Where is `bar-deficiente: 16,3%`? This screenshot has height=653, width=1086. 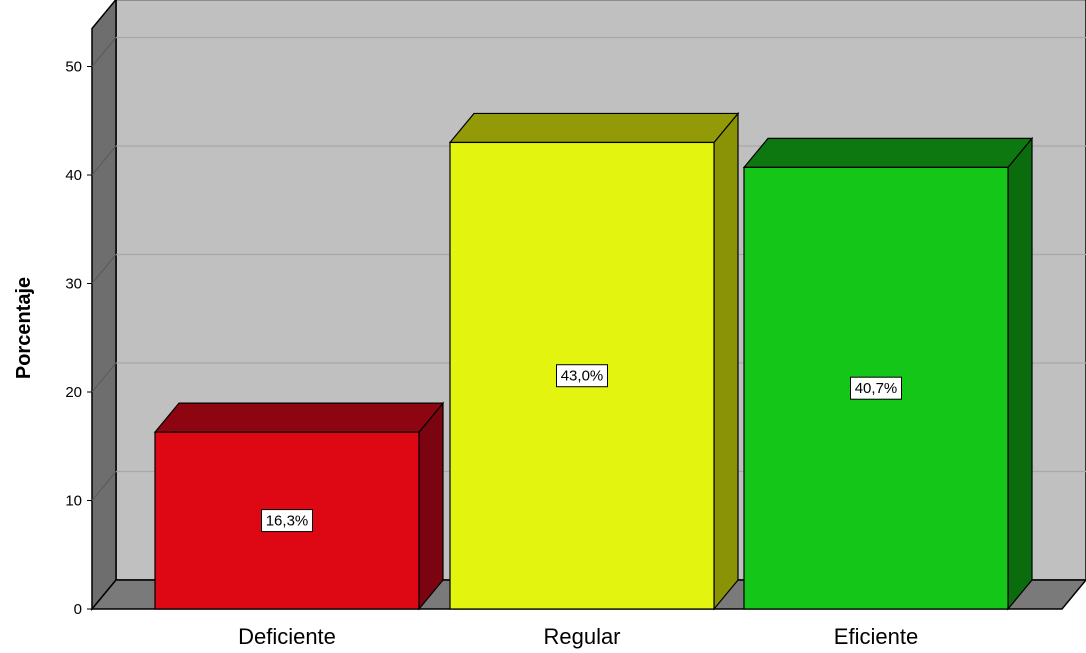
bar-deficiente: 16,3% is located at coordinates (299, 506).